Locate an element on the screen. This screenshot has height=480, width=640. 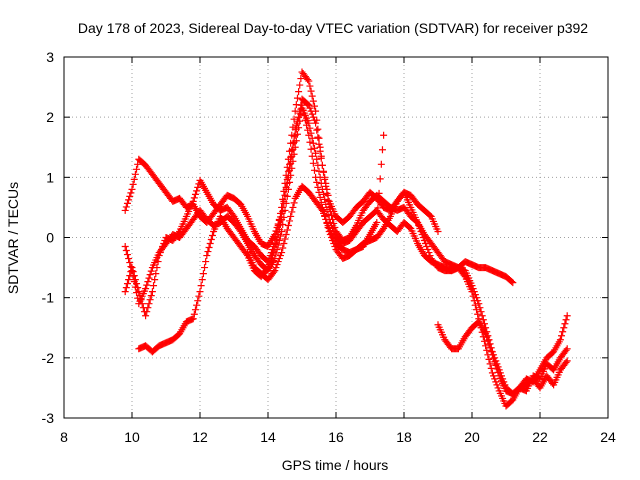
y-axis-label: SDTVAR / TECUs is located at coordinates (13, 238).